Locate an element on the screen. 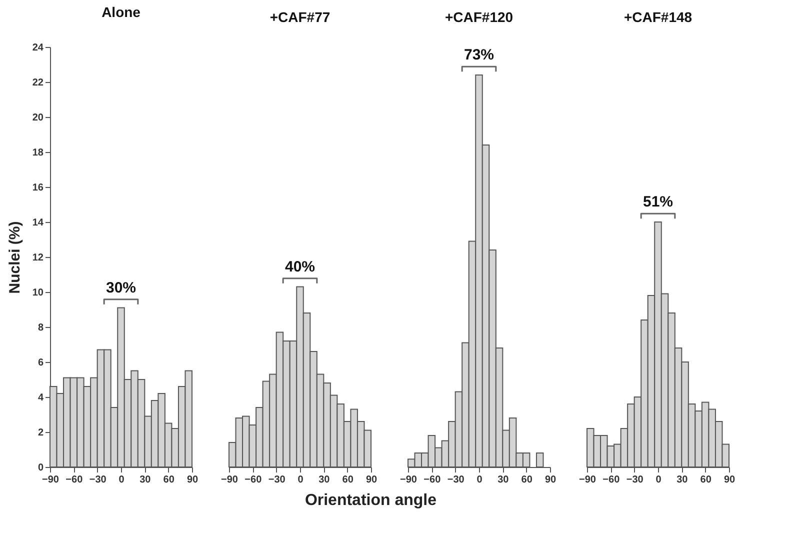 The image size is (789, 544). annotation: 30% is located at coordinates (121, 287).